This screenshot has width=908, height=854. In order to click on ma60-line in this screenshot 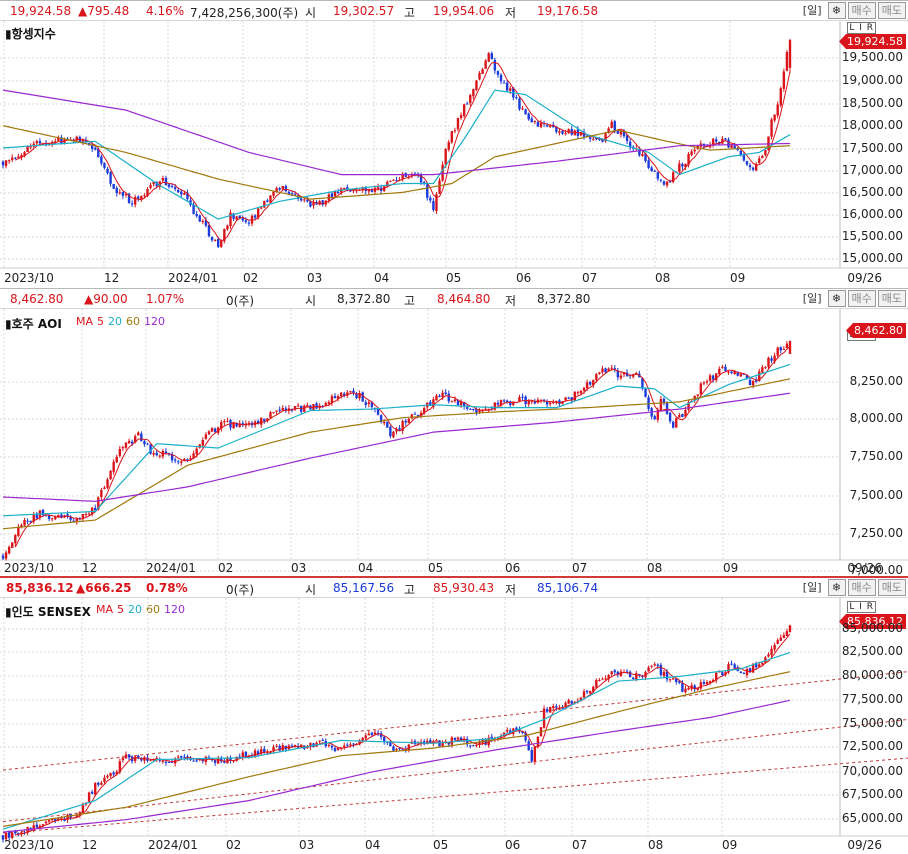, I will do `click(396, 162)`.